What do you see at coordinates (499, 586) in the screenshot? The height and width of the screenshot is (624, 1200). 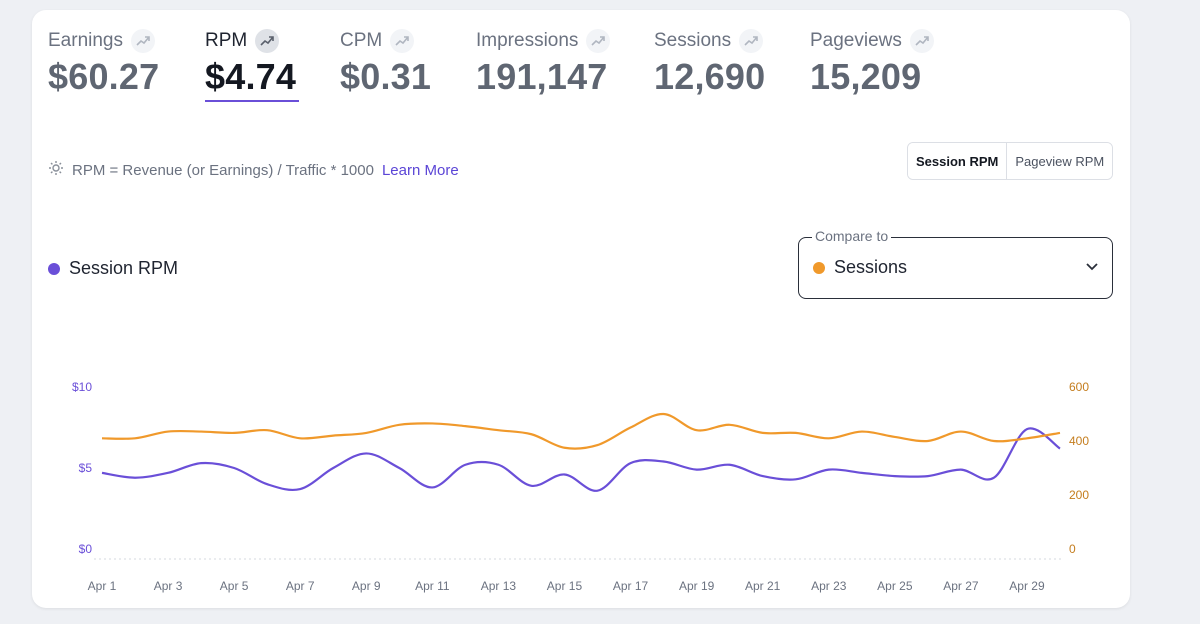 I see `x-tick-label: Apr 13` at bounding box center [499, 586].